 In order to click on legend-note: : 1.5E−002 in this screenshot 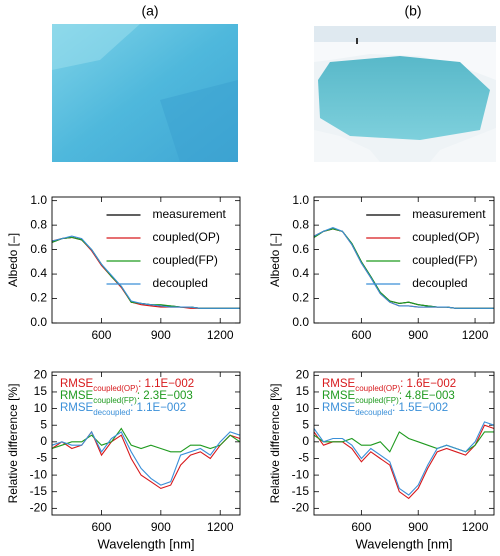, I will do `click(420, 408)`.